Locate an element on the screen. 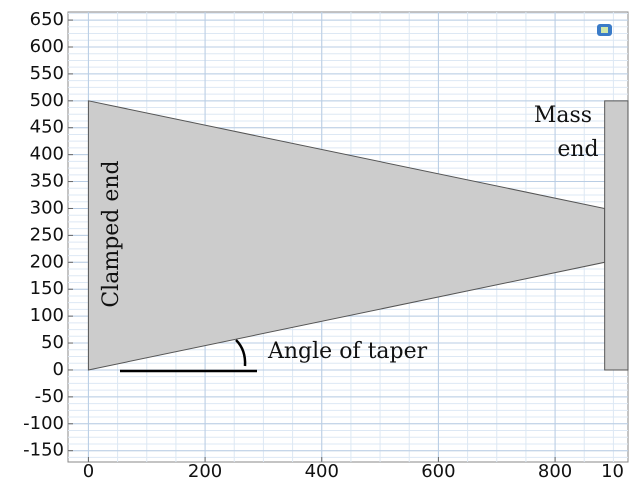 Image resolution: width=630 pixels, height=484 pixels. annotation: end is located at coordinates (577, 149).